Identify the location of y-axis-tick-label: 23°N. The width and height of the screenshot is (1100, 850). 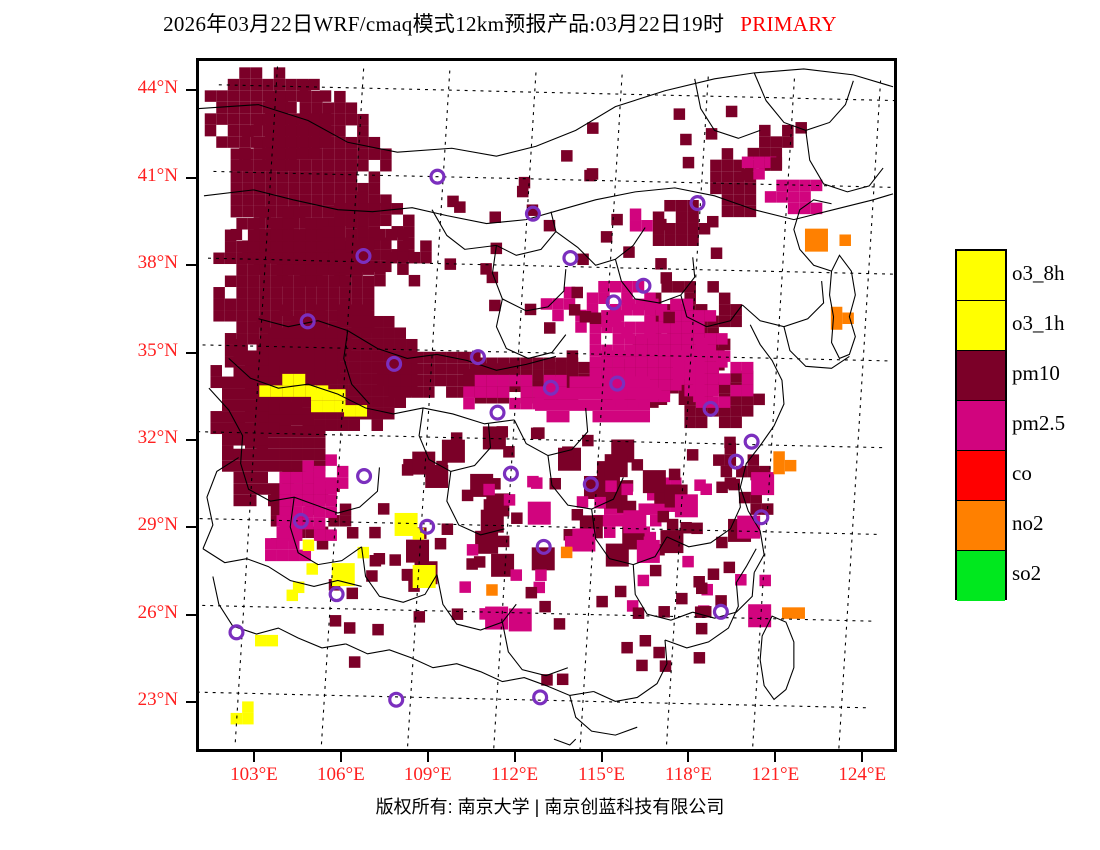
(157, 700).